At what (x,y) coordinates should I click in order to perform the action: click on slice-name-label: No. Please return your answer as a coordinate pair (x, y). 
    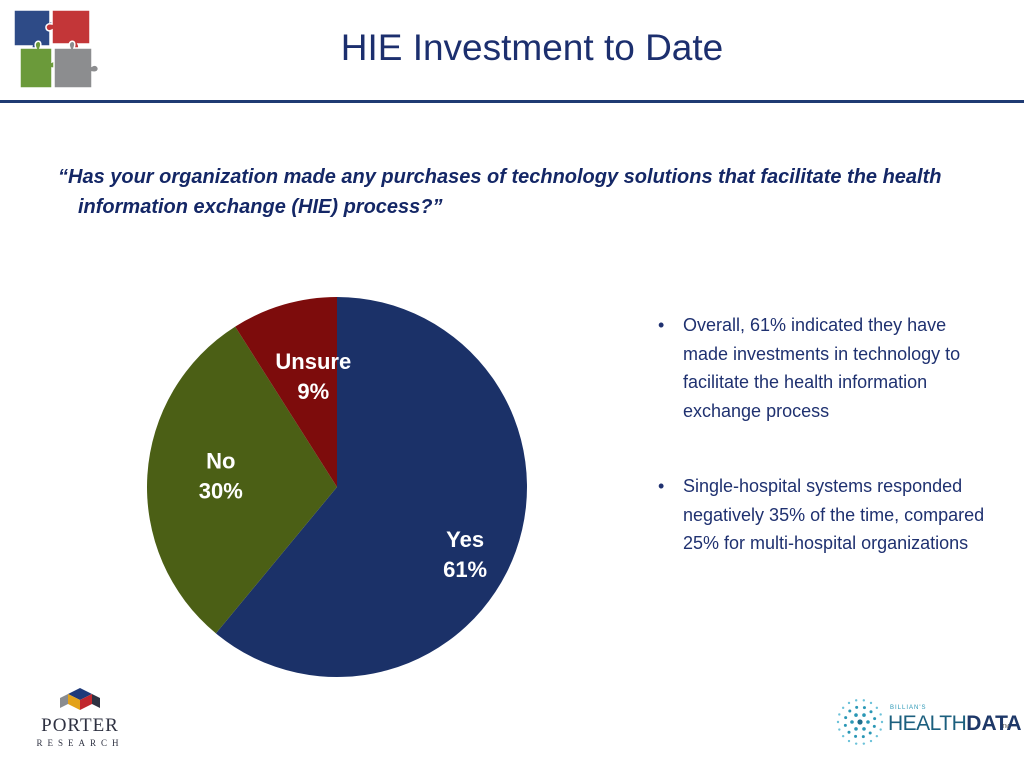
    Looking at the image, I should click on (220, 460).